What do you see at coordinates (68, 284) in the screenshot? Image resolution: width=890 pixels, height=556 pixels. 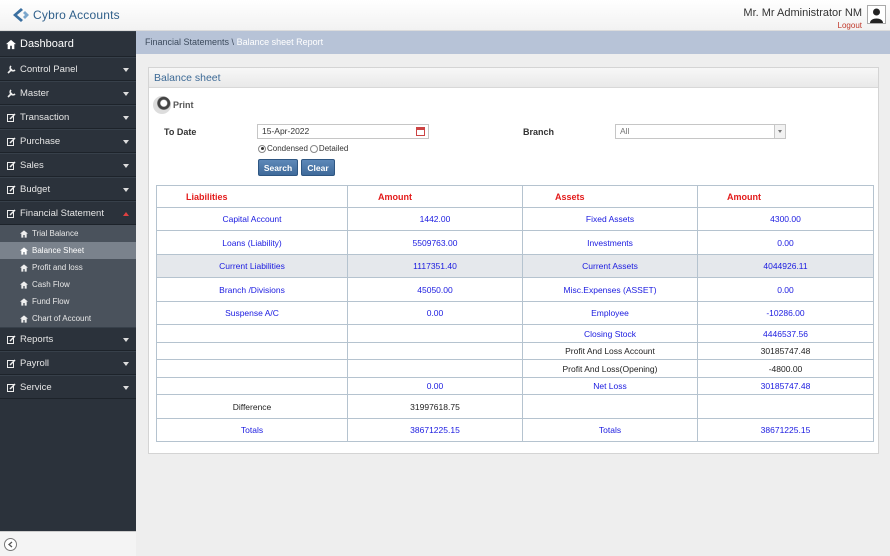 I see `sidebar-subitem-cash-flow: Cash Flow` at bounding box center [68, 284].